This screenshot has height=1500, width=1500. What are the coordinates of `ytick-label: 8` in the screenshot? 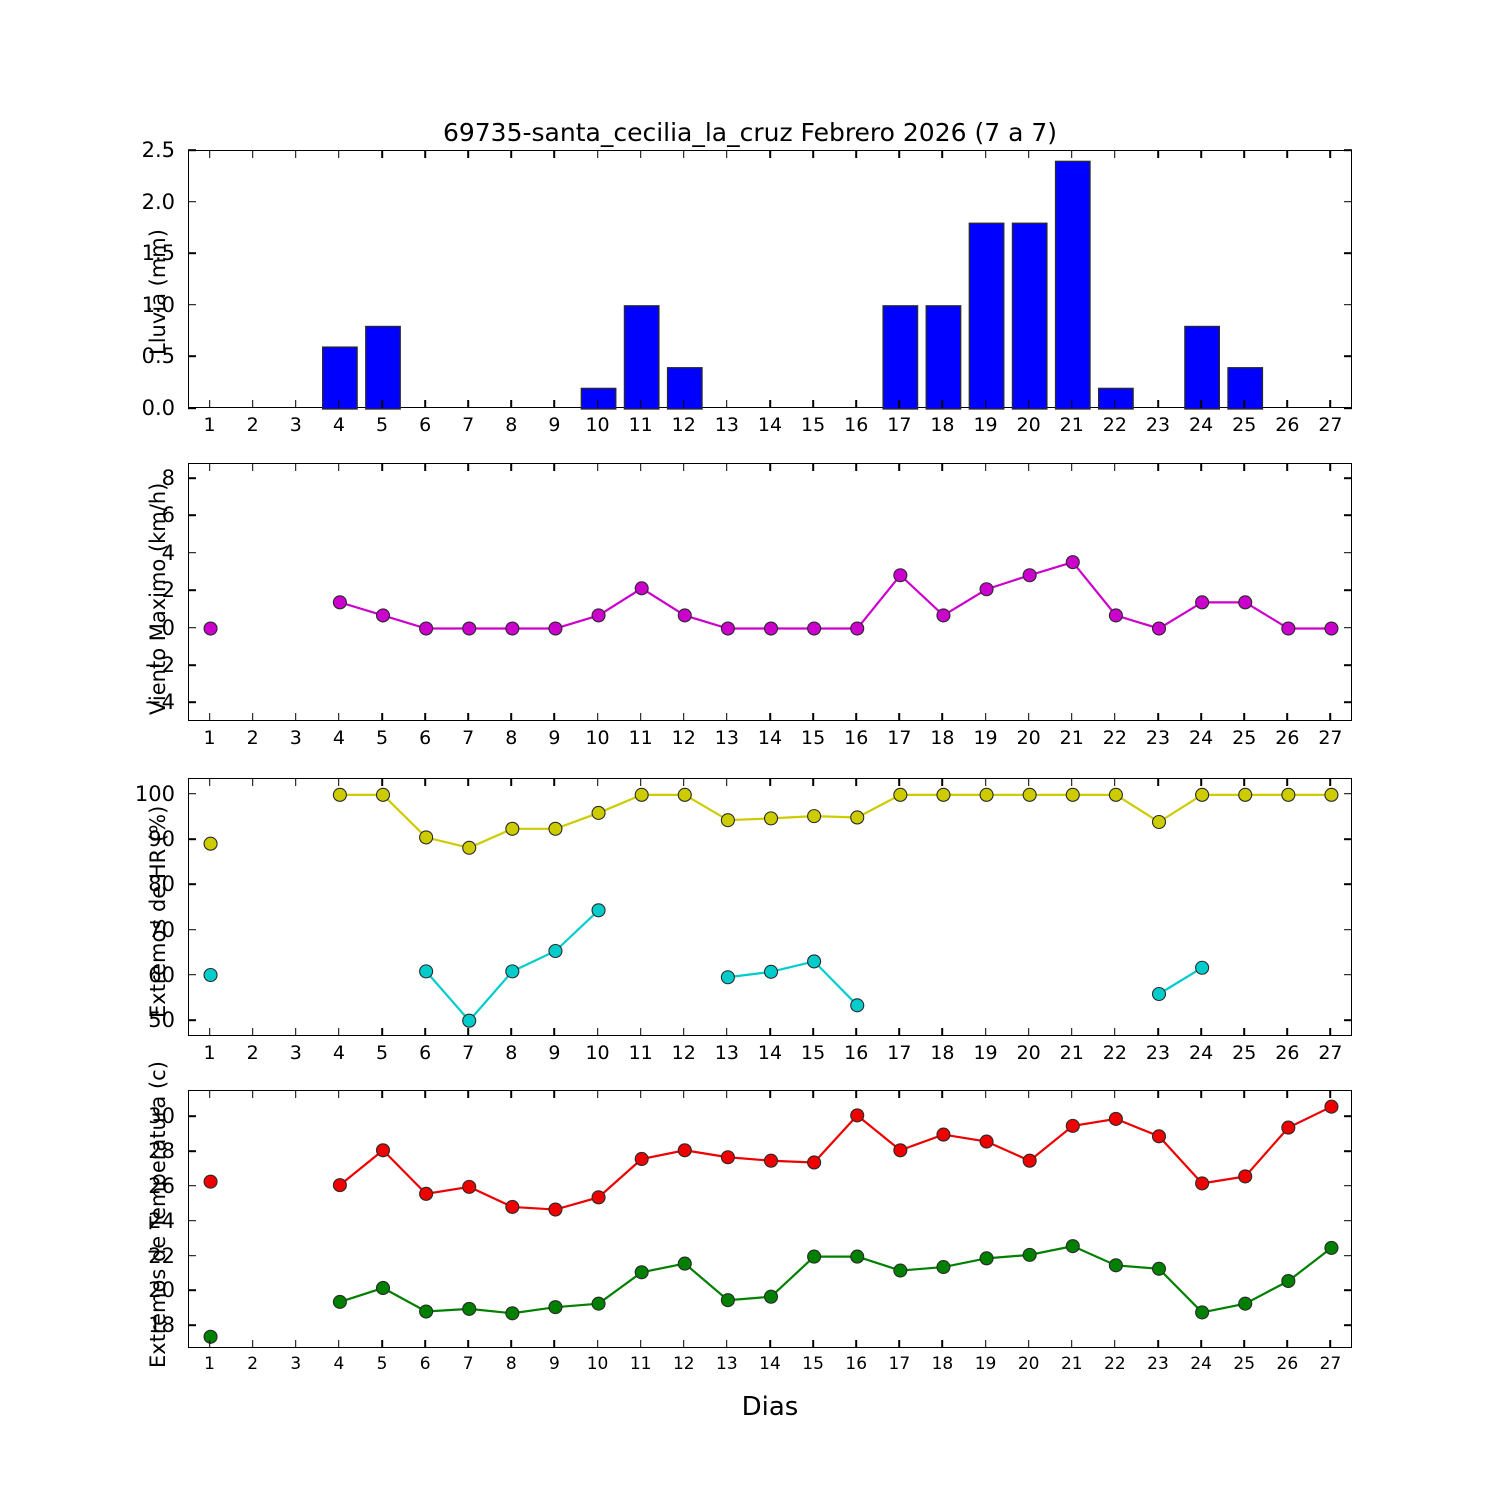 It's located at (168, 477).